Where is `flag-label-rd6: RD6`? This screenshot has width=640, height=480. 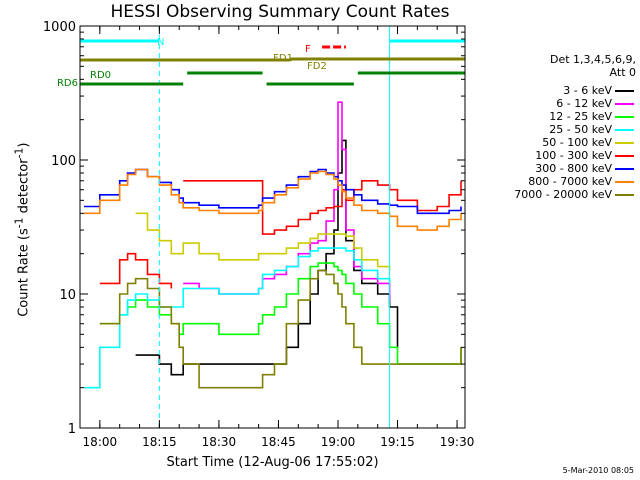 flag-label-rd6: RD6 is located at coordinates (67, 83).